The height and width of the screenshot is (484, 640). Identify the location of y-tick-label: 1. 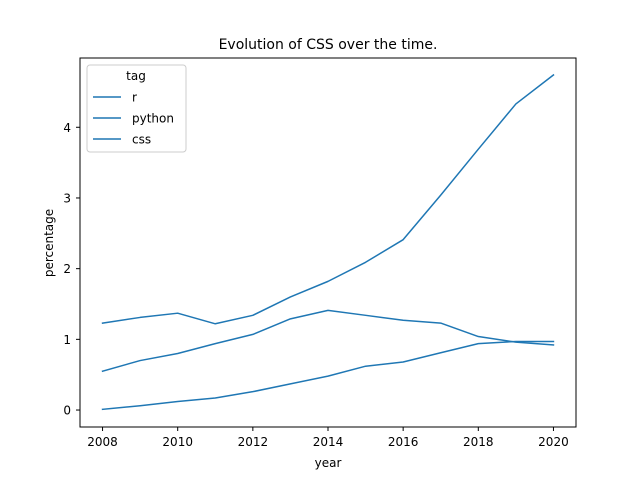
(67, 340).